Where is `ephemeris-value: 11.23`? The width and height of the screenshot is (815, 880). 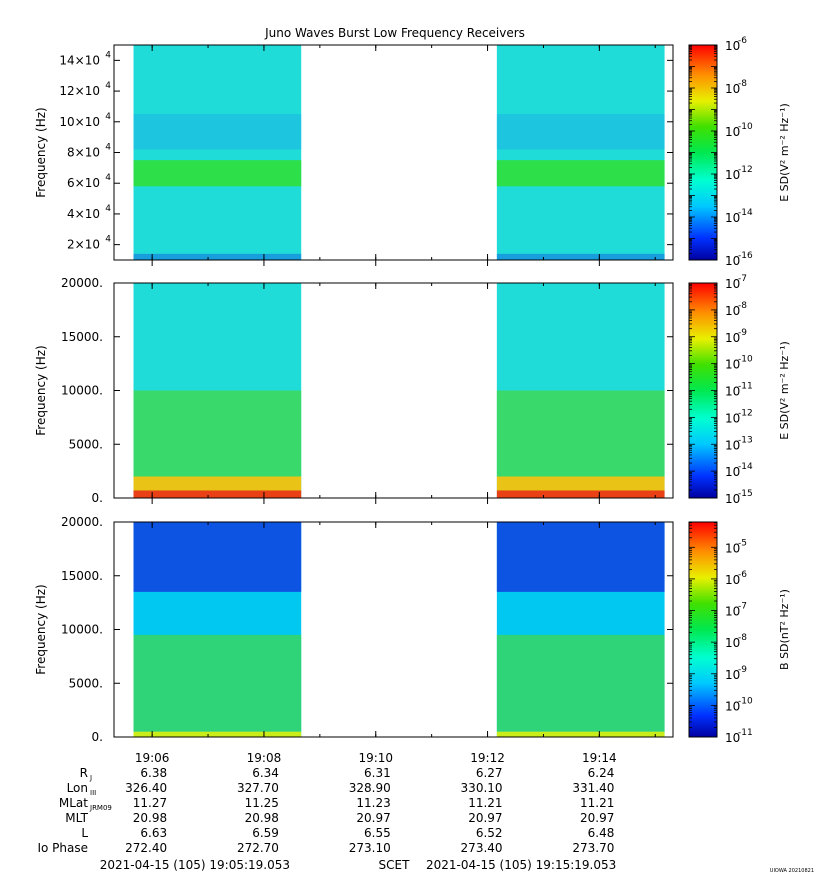
ephemeris-value: 11.23 is located at coordinates (373, 803).